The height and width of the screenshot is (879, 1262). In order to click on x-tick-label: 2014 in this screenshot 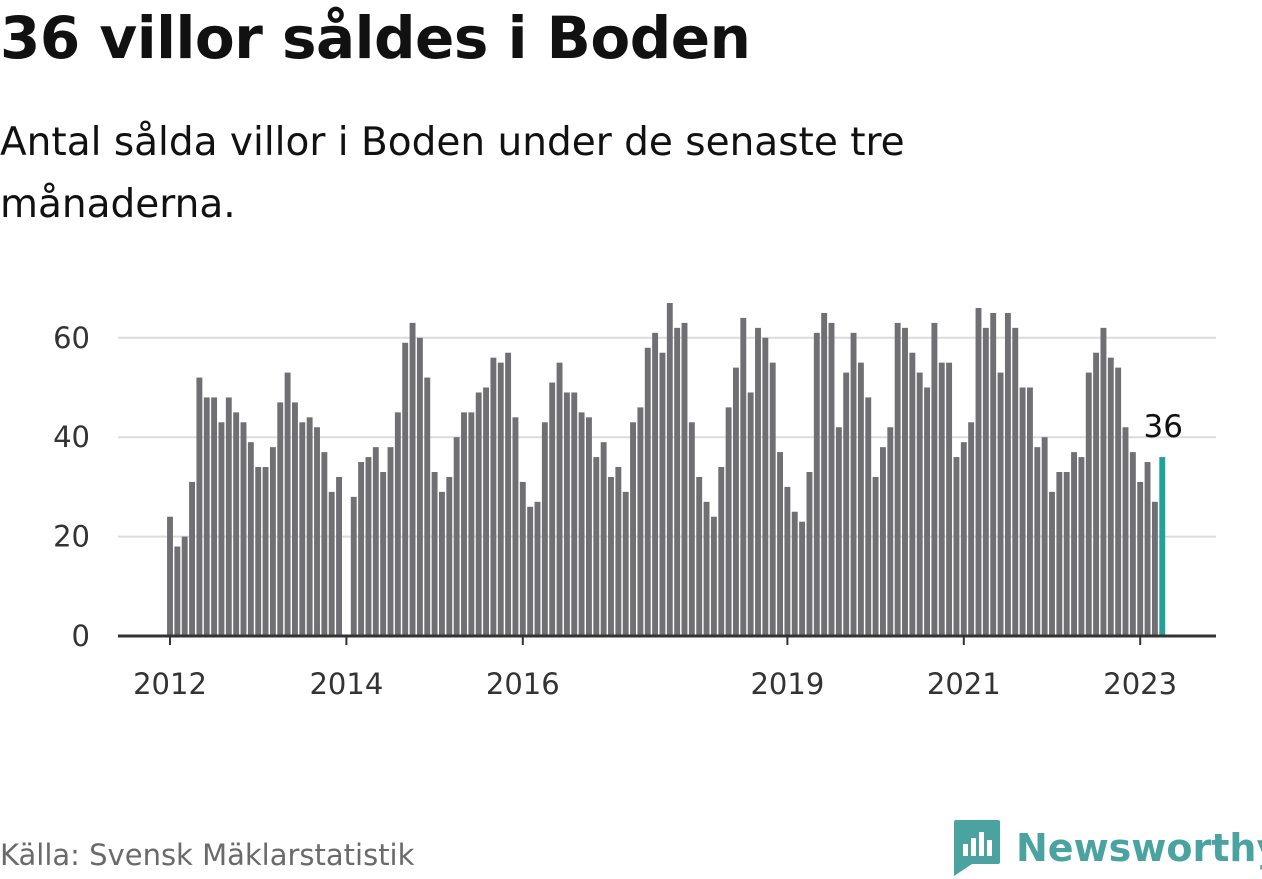, I will do `click(346, 684)`.